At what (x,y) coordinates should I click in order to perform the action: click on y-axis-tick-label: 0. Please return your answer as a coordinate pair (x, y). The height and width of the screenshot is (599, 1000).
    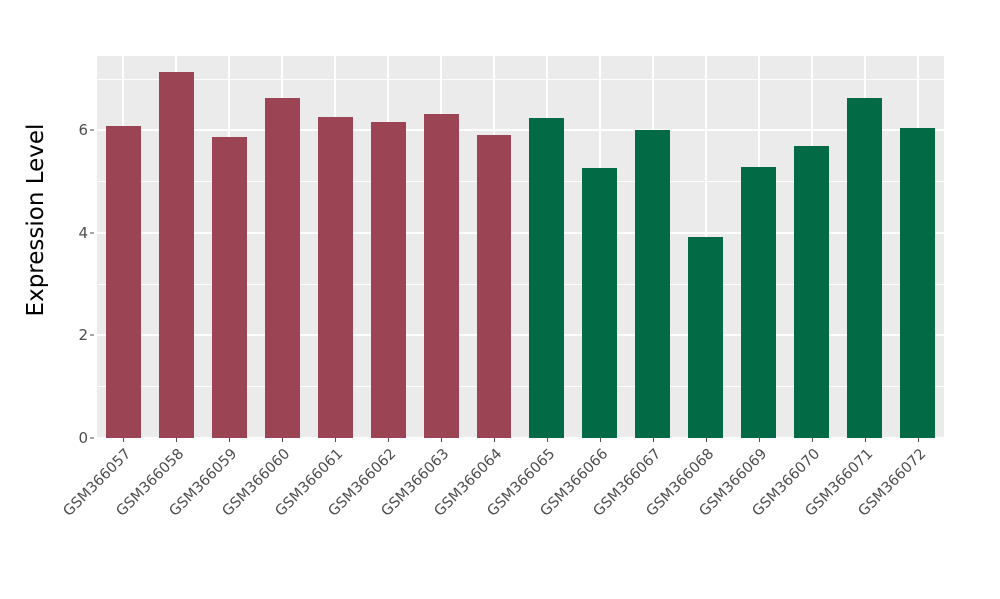
    Looking at the image, I should click on (83, 438).